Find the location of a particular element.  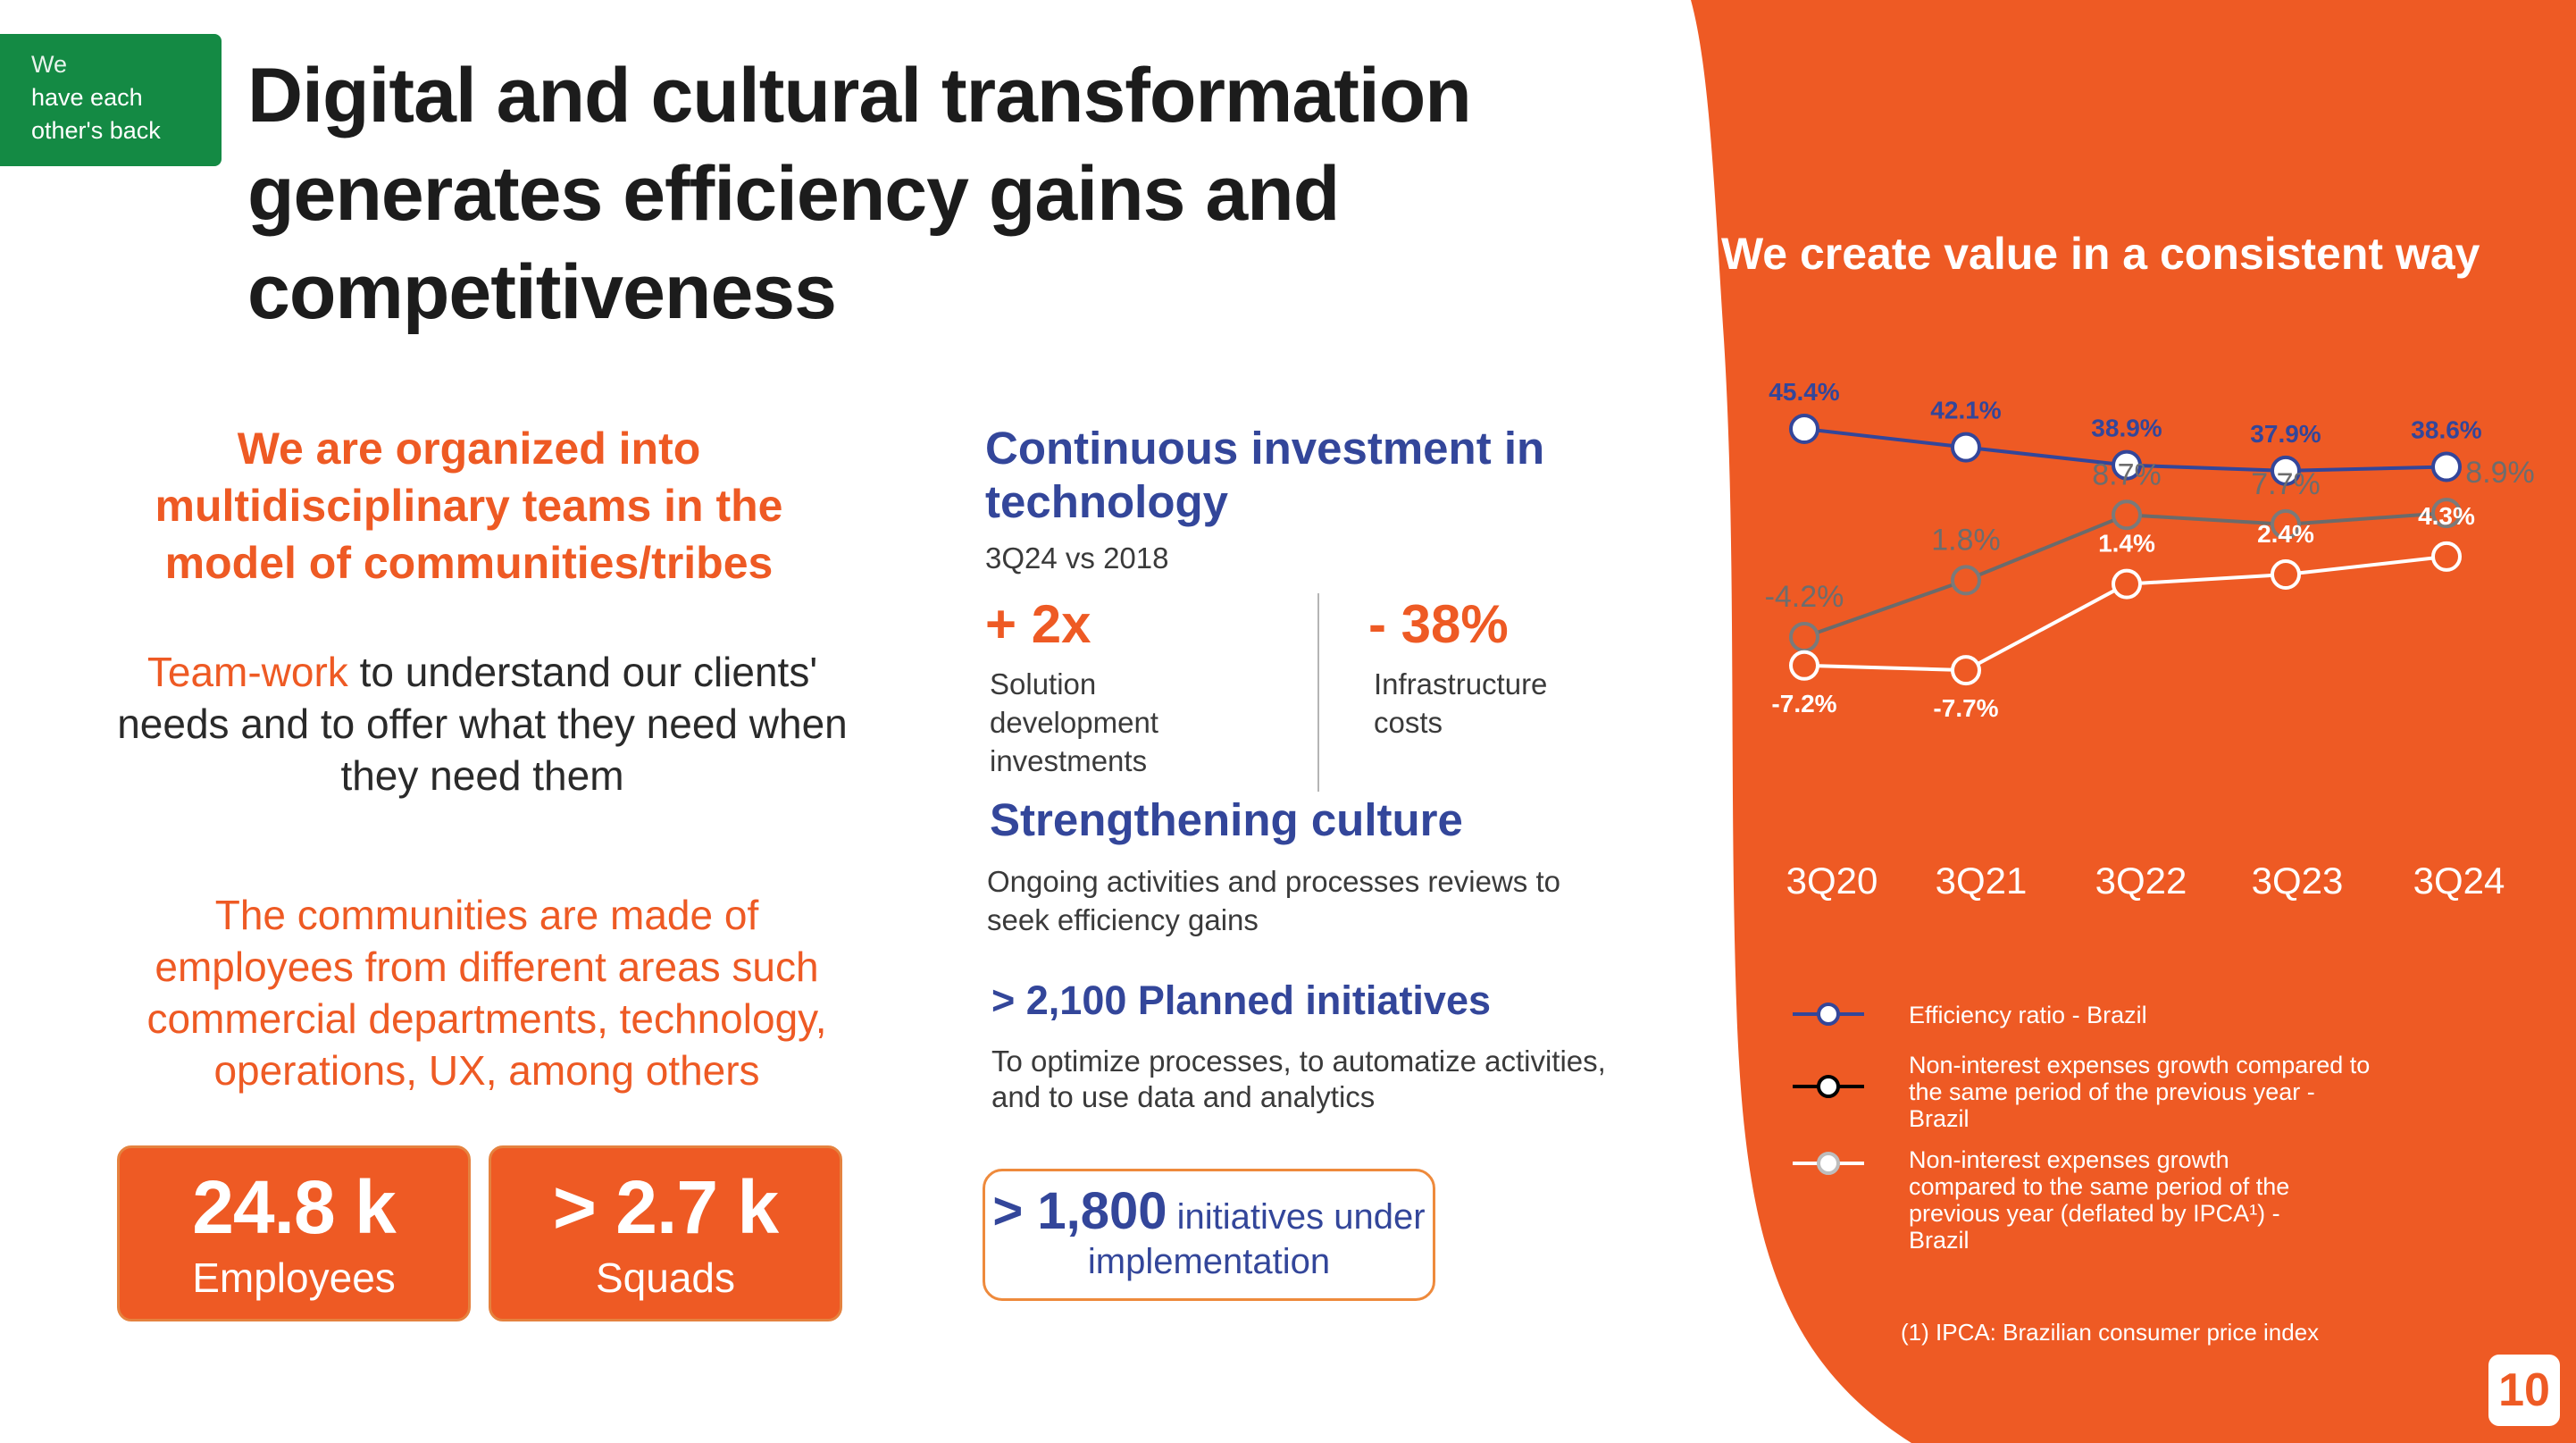

x-tick-label: 3Q22 is located at coordinates (2141, 881).